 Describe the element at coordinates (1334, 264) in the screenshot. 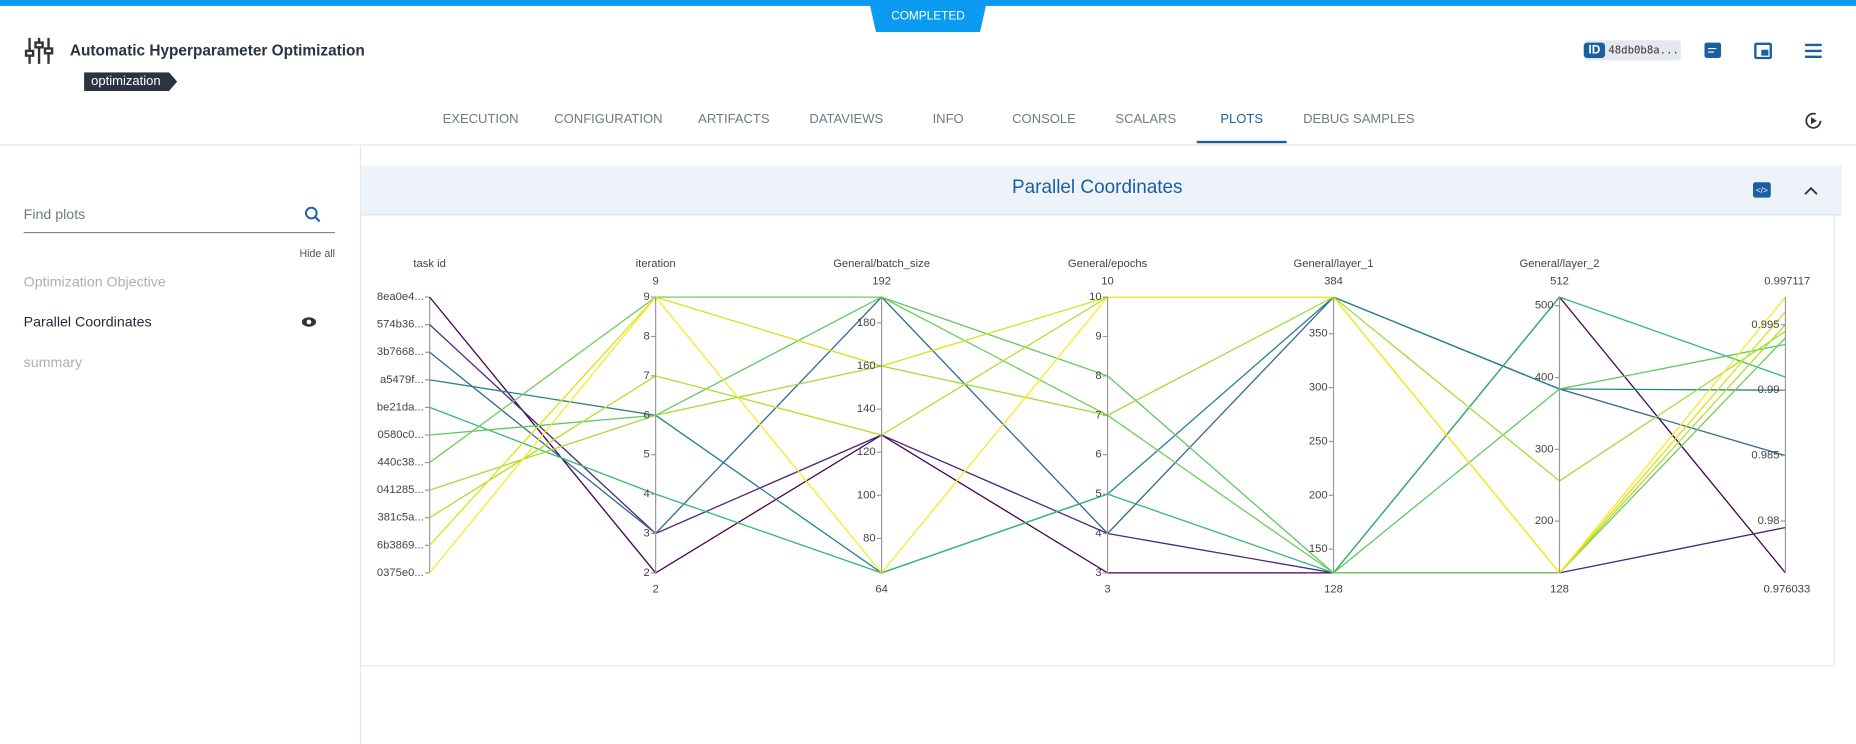

I see `axis-label: General/layer_1` at that location.